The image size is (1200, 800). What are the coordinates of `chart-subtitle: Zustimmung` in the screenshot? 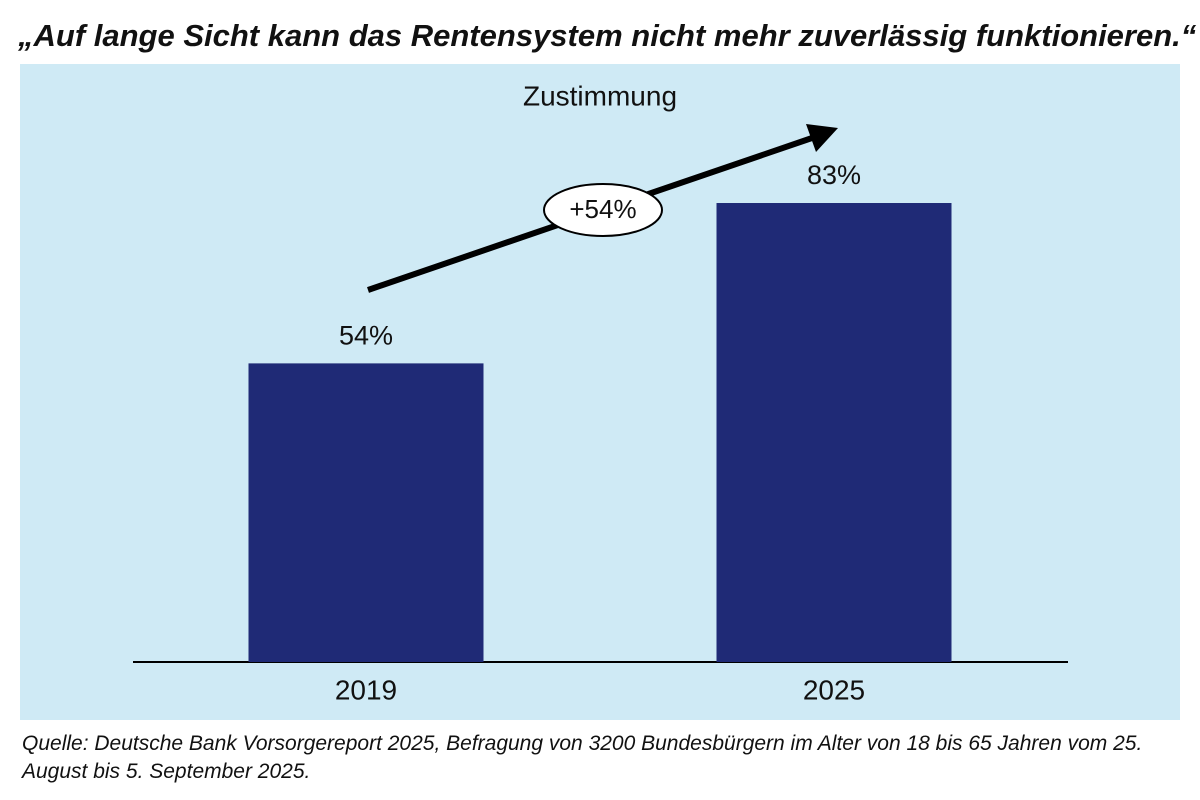 It's located at (600, 95).